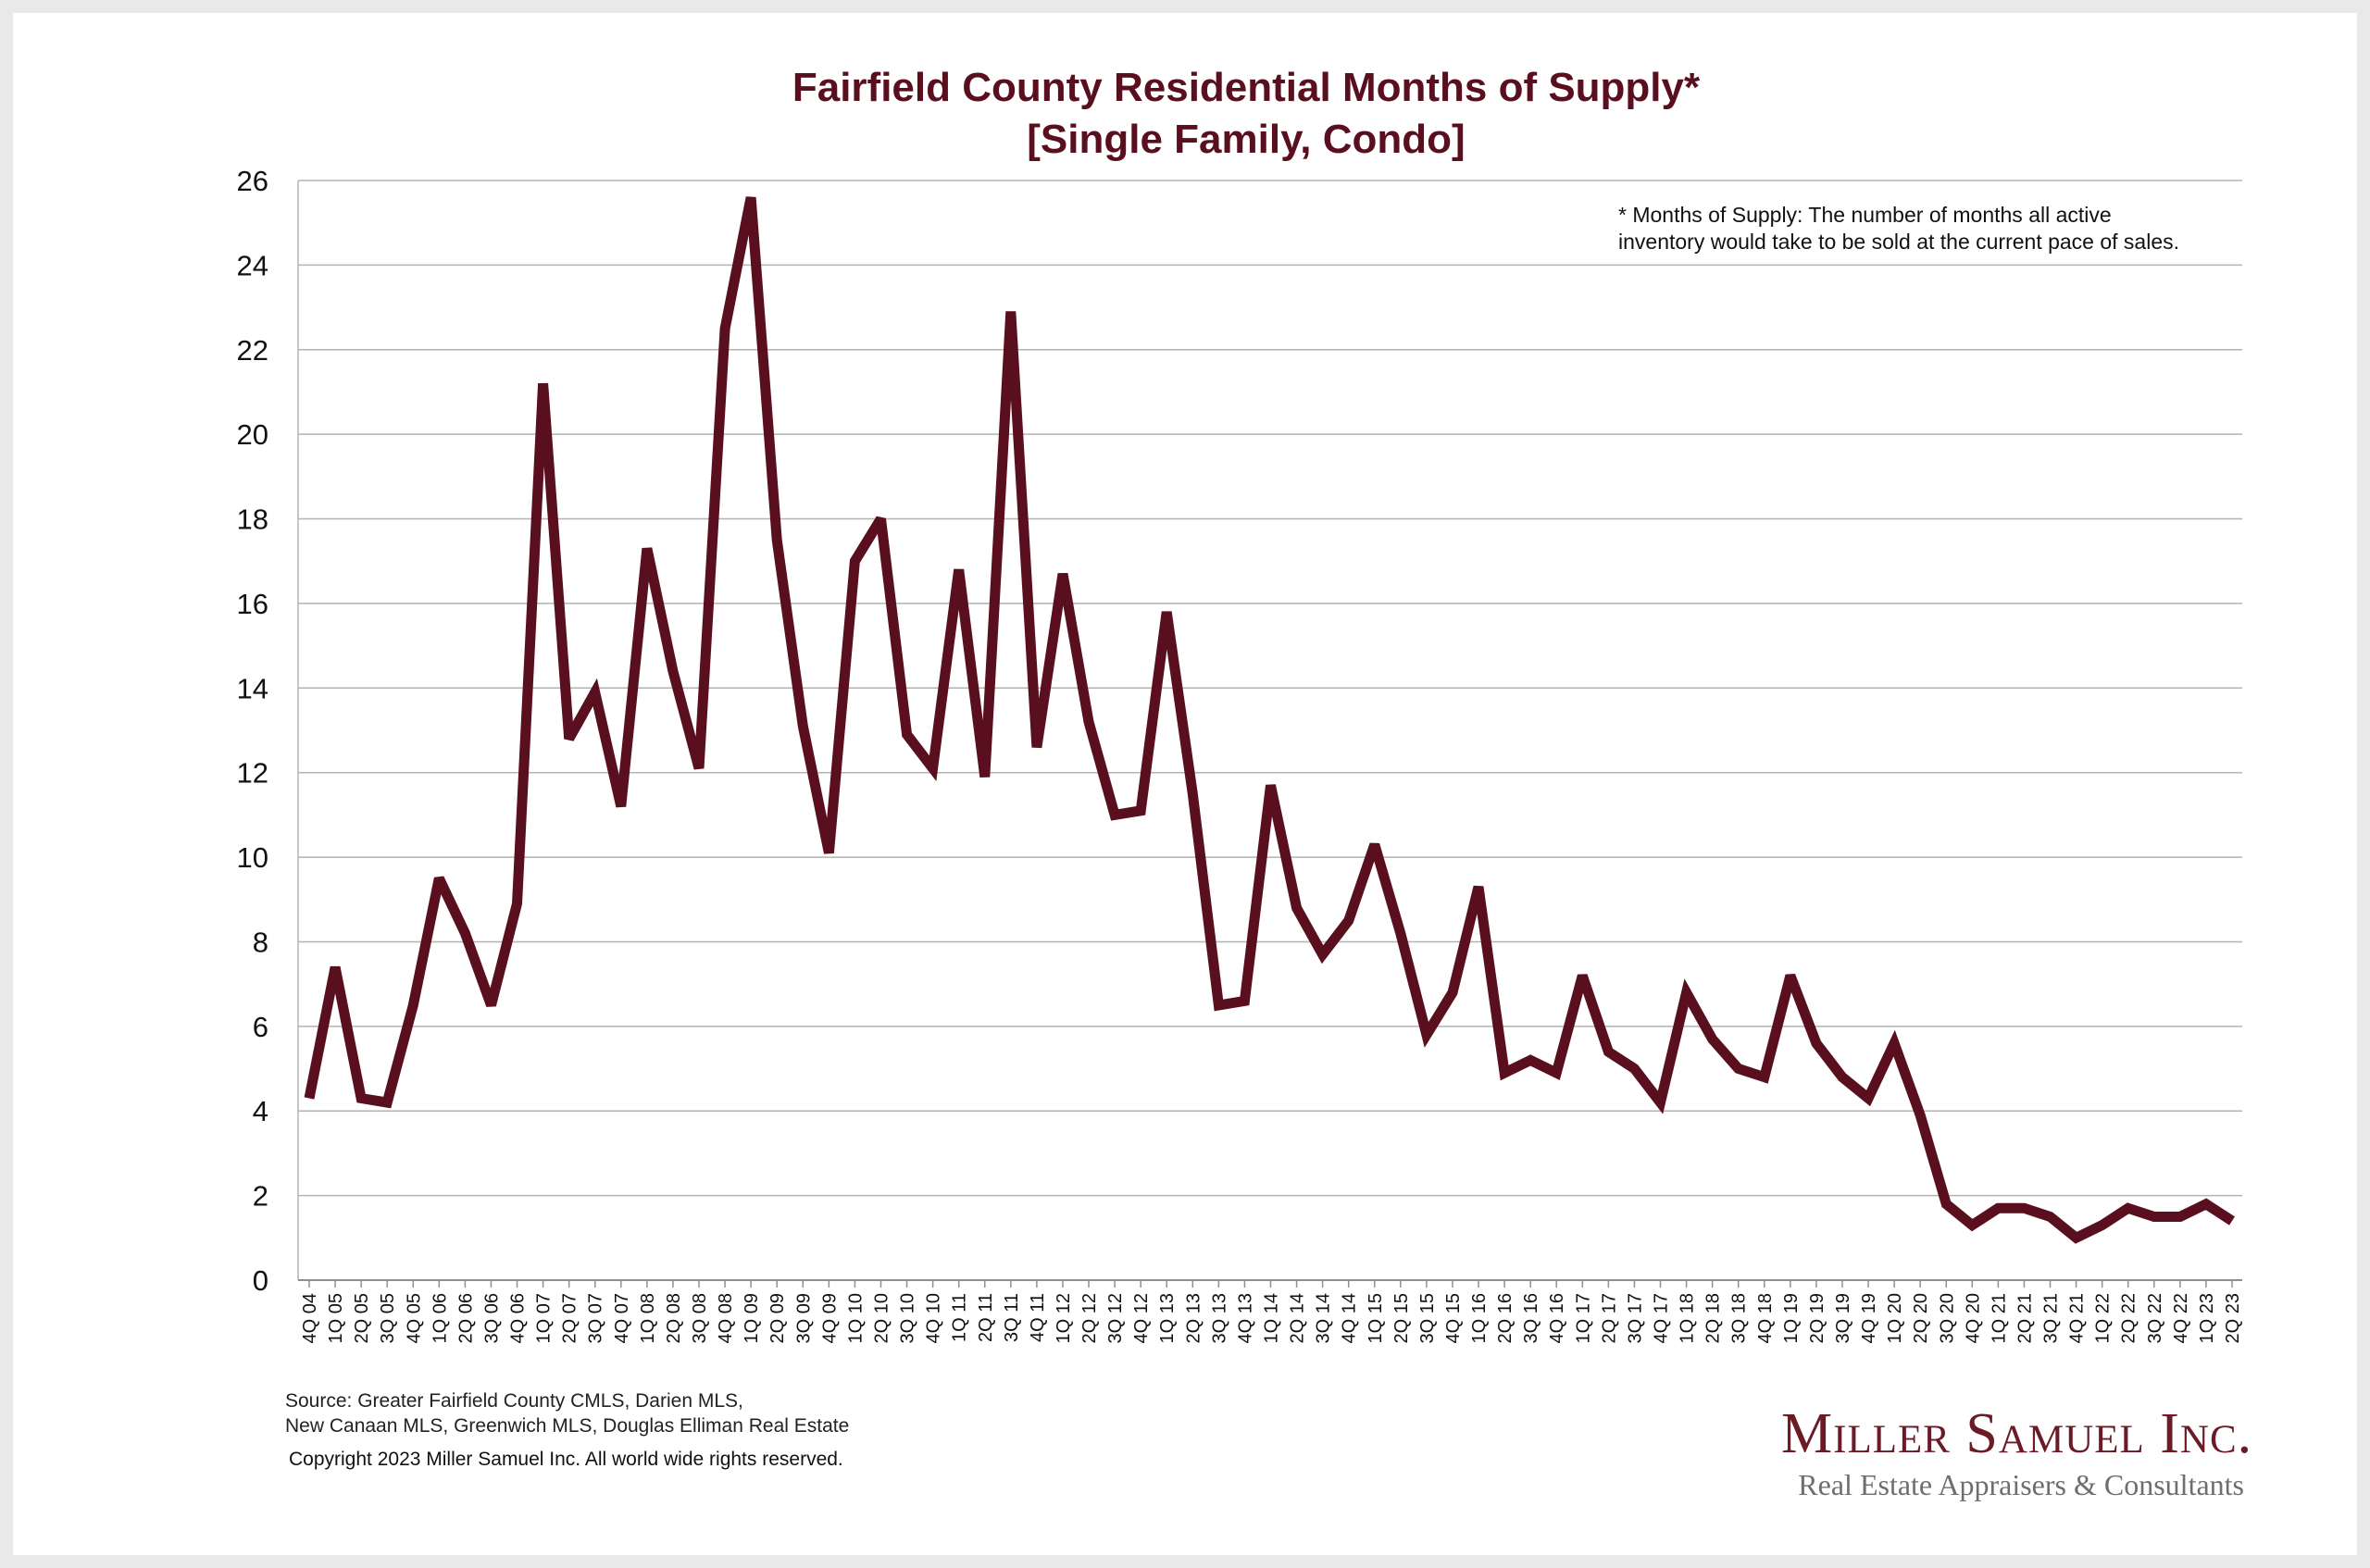  Describe the element at coordinates (1115, 1318) in the screenshot. I see `x-tick-label: 3Q 12` at that location.